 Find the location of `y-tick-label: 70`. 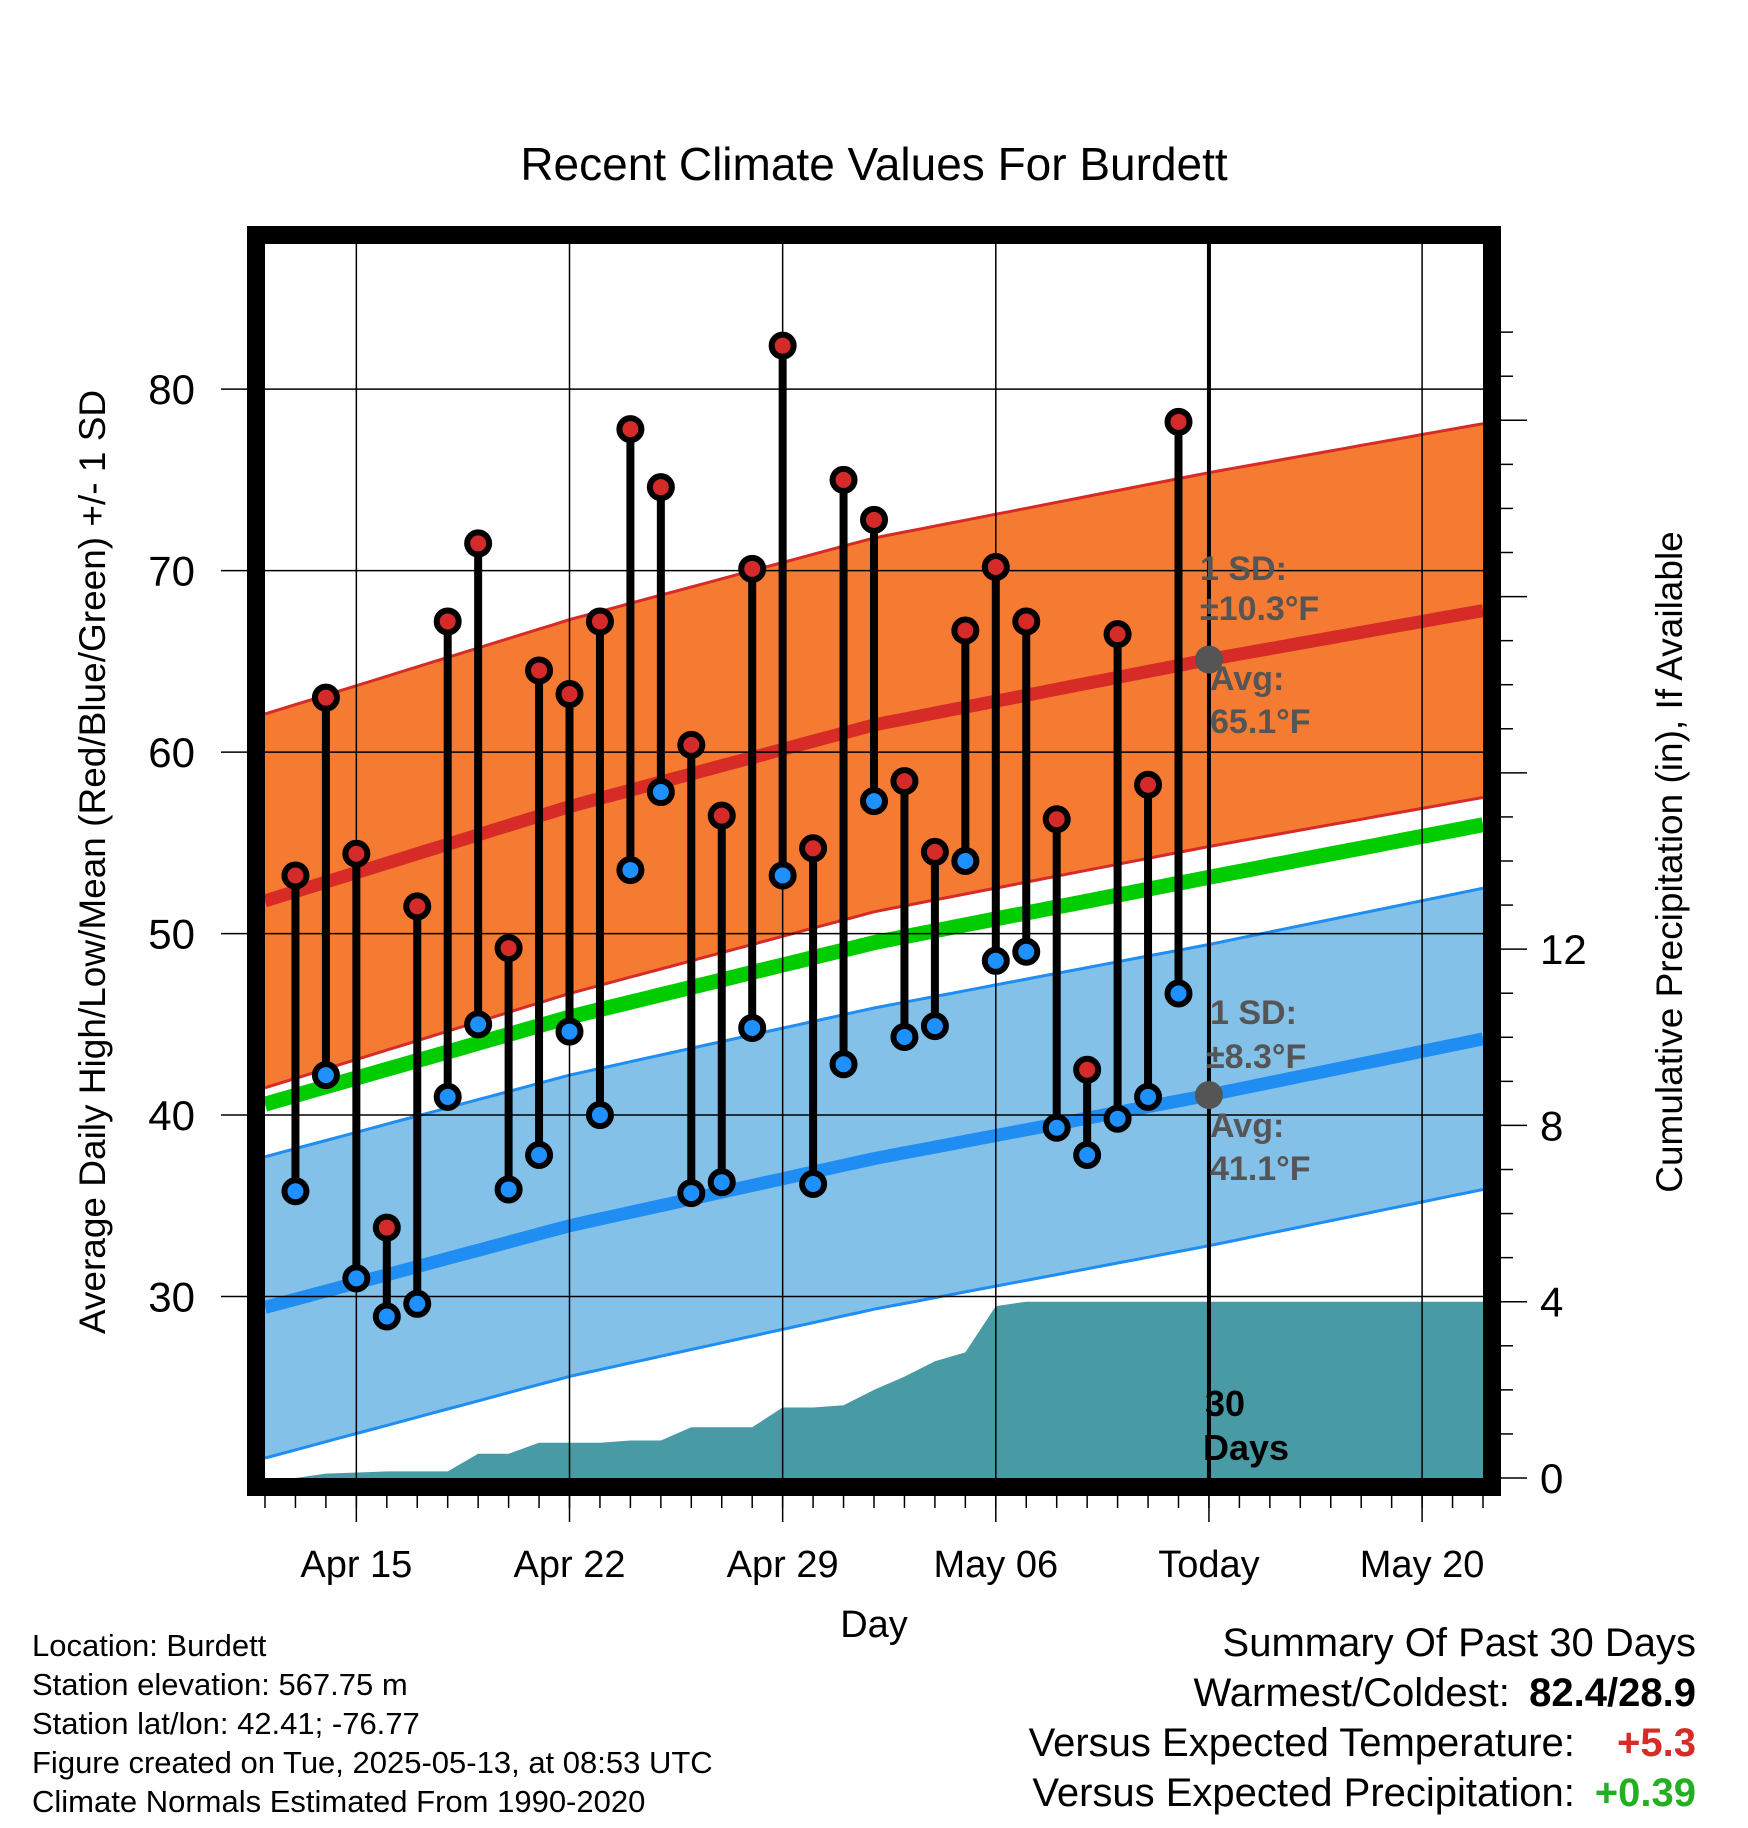

y-tick-label: 70 is located at coordinates (171, 571).